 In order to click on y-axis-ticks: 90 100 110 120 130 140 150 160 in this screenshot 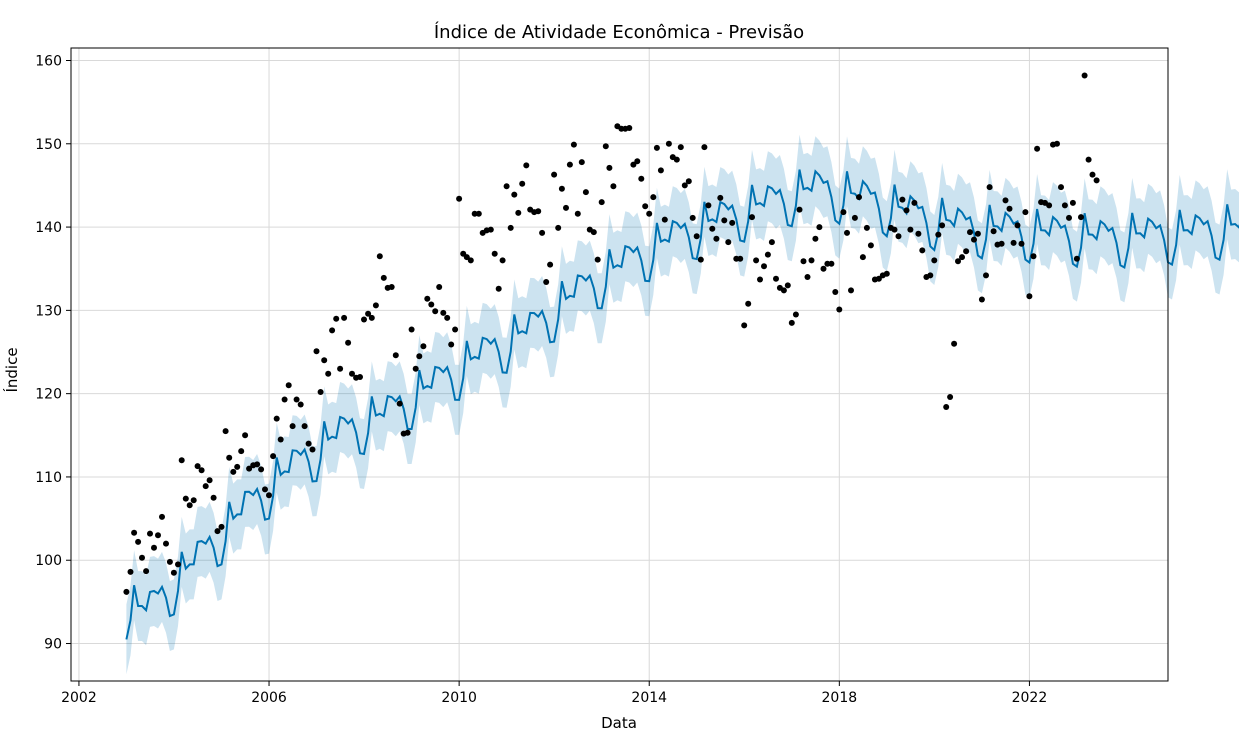, I will do `click(53, 353)`.